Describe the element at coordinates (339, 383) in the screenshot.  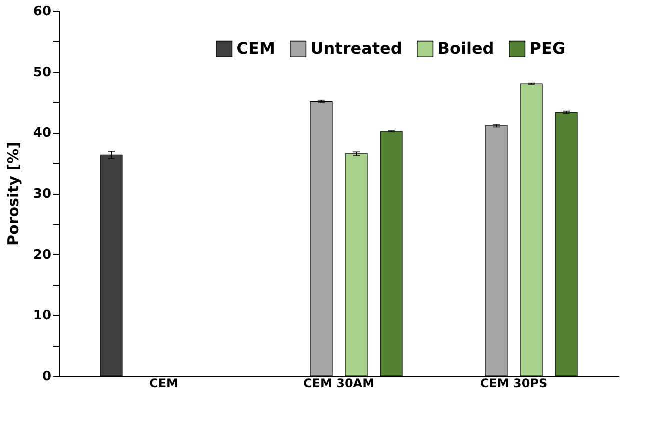
I see `x-tick-label: CEM 30AM` at that location.